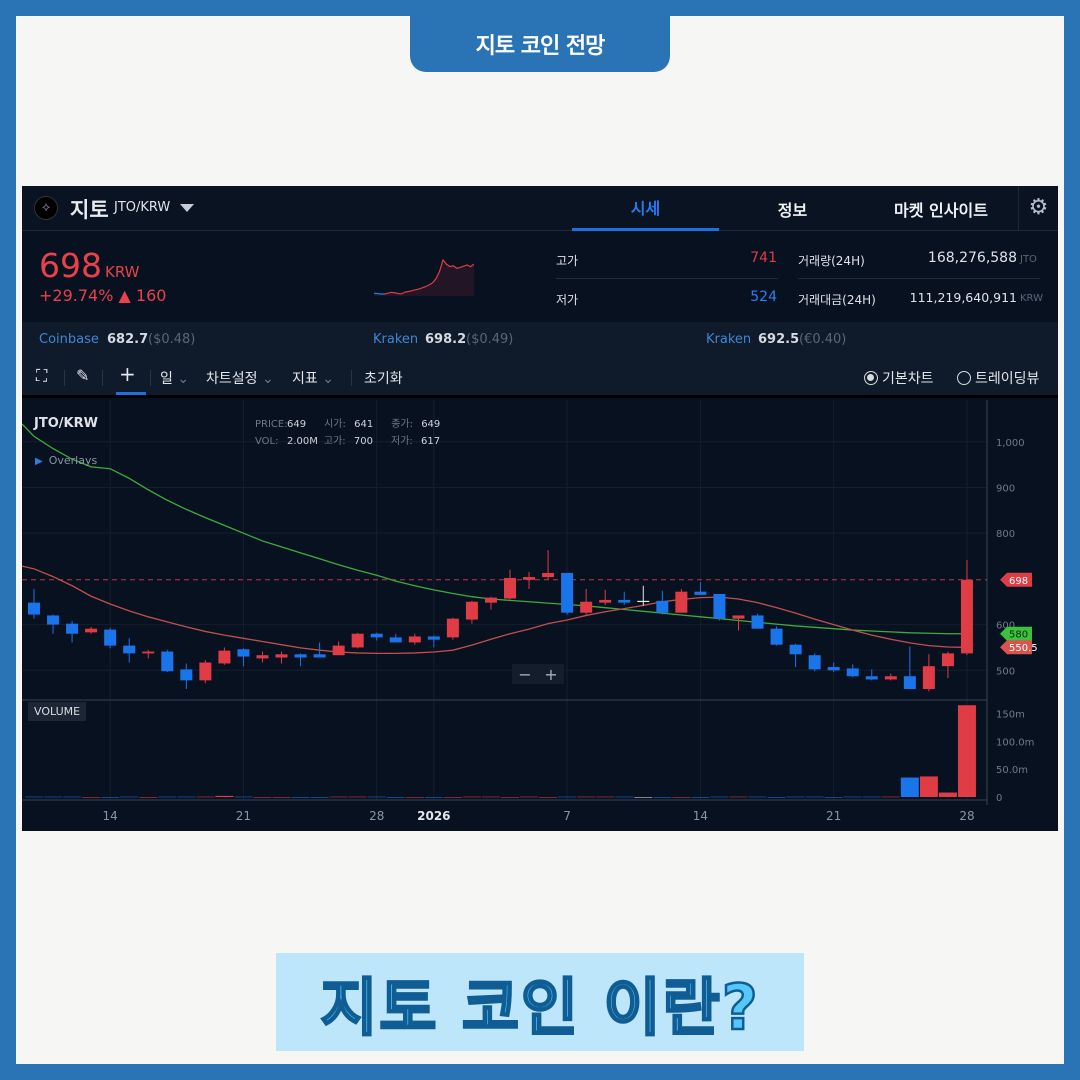 The width and height of the screenshot is (1080, 1080). Describe the element at coordinates (305, 379) in the screenshot. I see `indicators-label: 지표` at that location.